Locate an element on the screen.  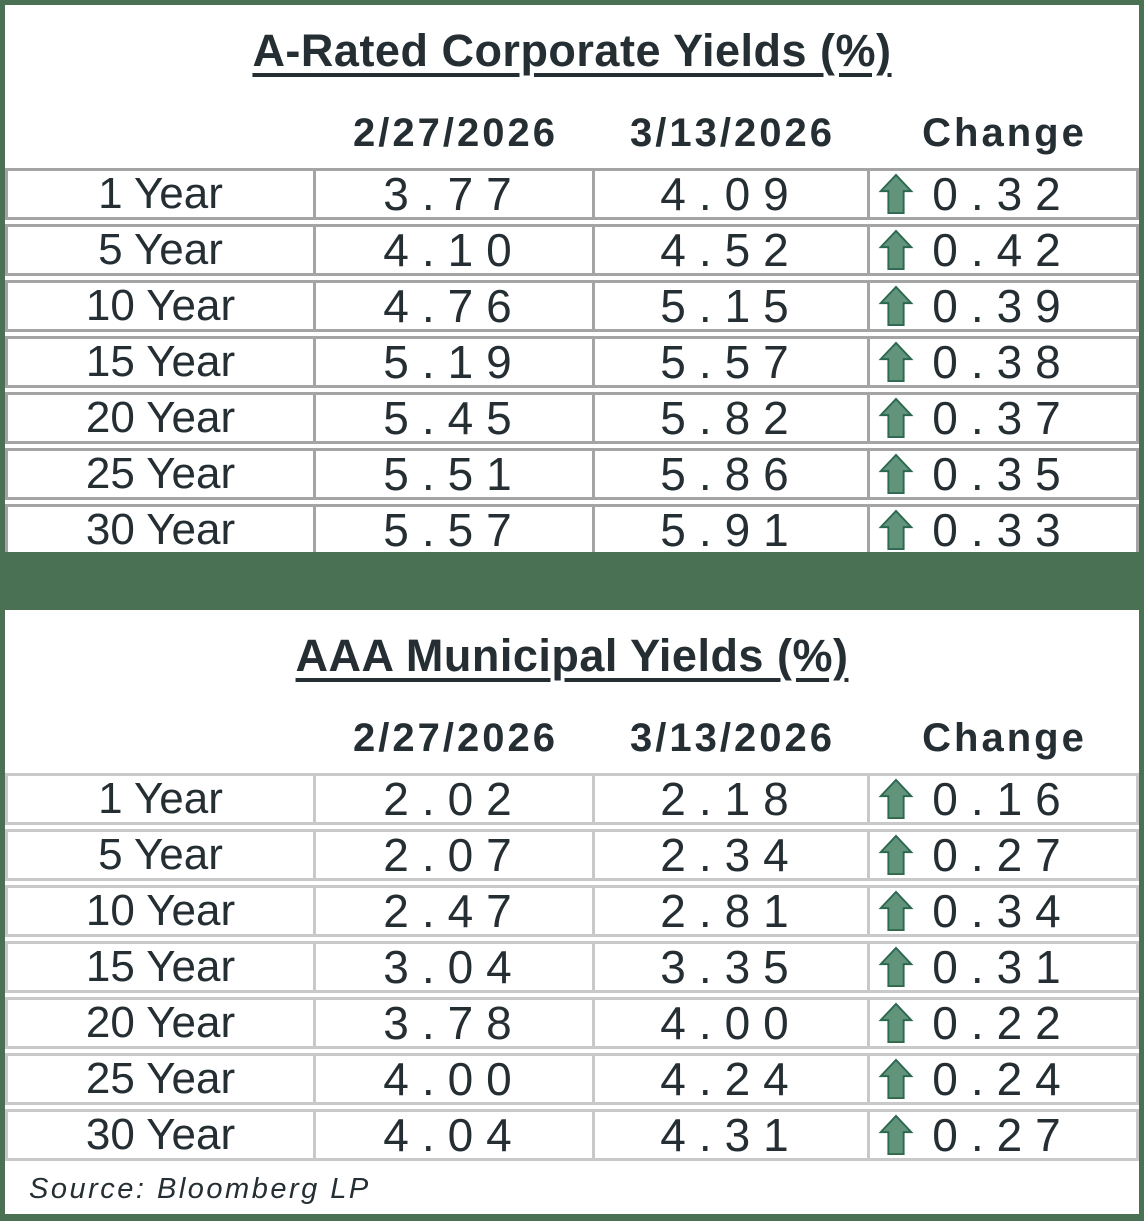
table-row: 20 Year 5.45 5.82 0.37 is located at coordinates (572, 418).